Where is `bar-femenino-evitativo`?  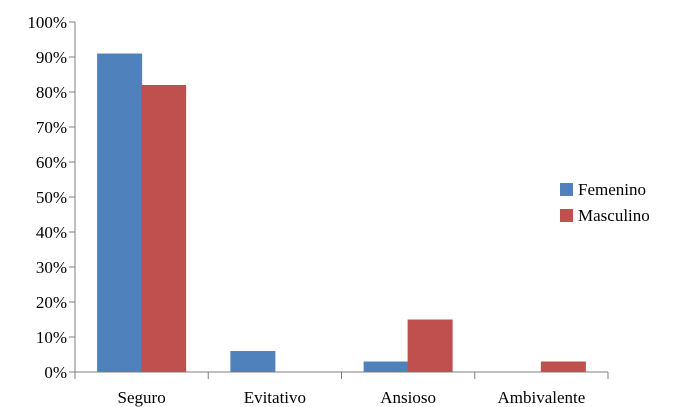
bar-femenino-evitativo is located at coordinates (253, 361).